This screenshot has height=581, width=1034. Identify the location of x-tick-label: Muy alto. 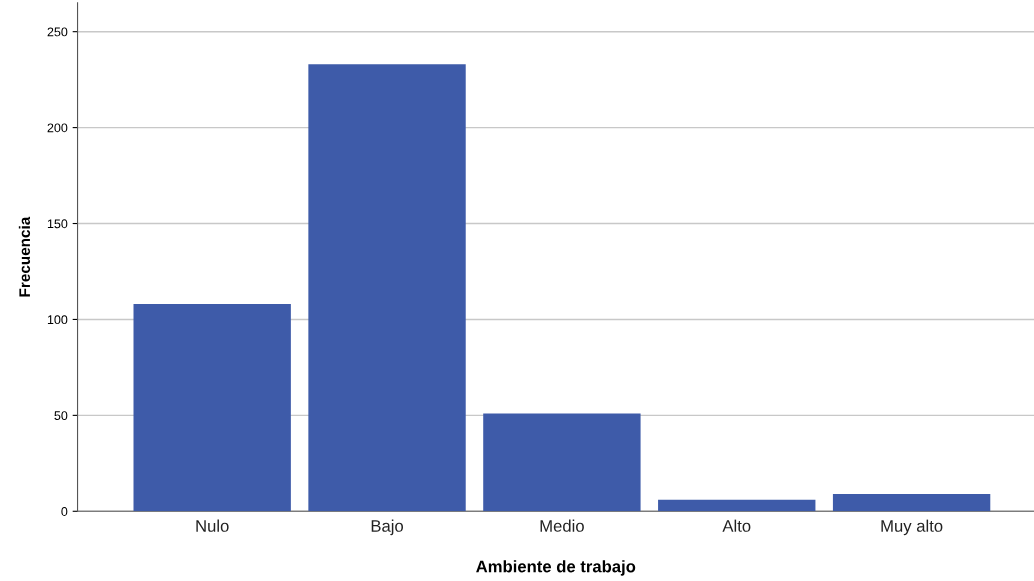
(912, 527).